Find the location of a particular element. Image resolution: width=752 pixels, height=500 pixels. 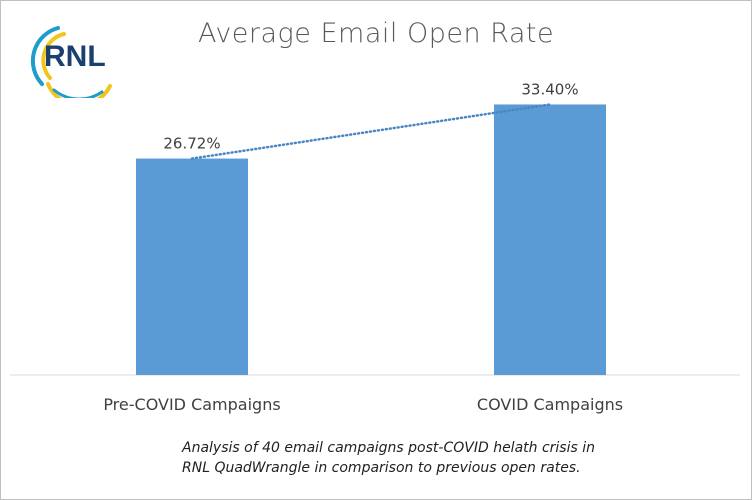

chart-title: Average Email Open Rate is located at coordinates (376, 33).